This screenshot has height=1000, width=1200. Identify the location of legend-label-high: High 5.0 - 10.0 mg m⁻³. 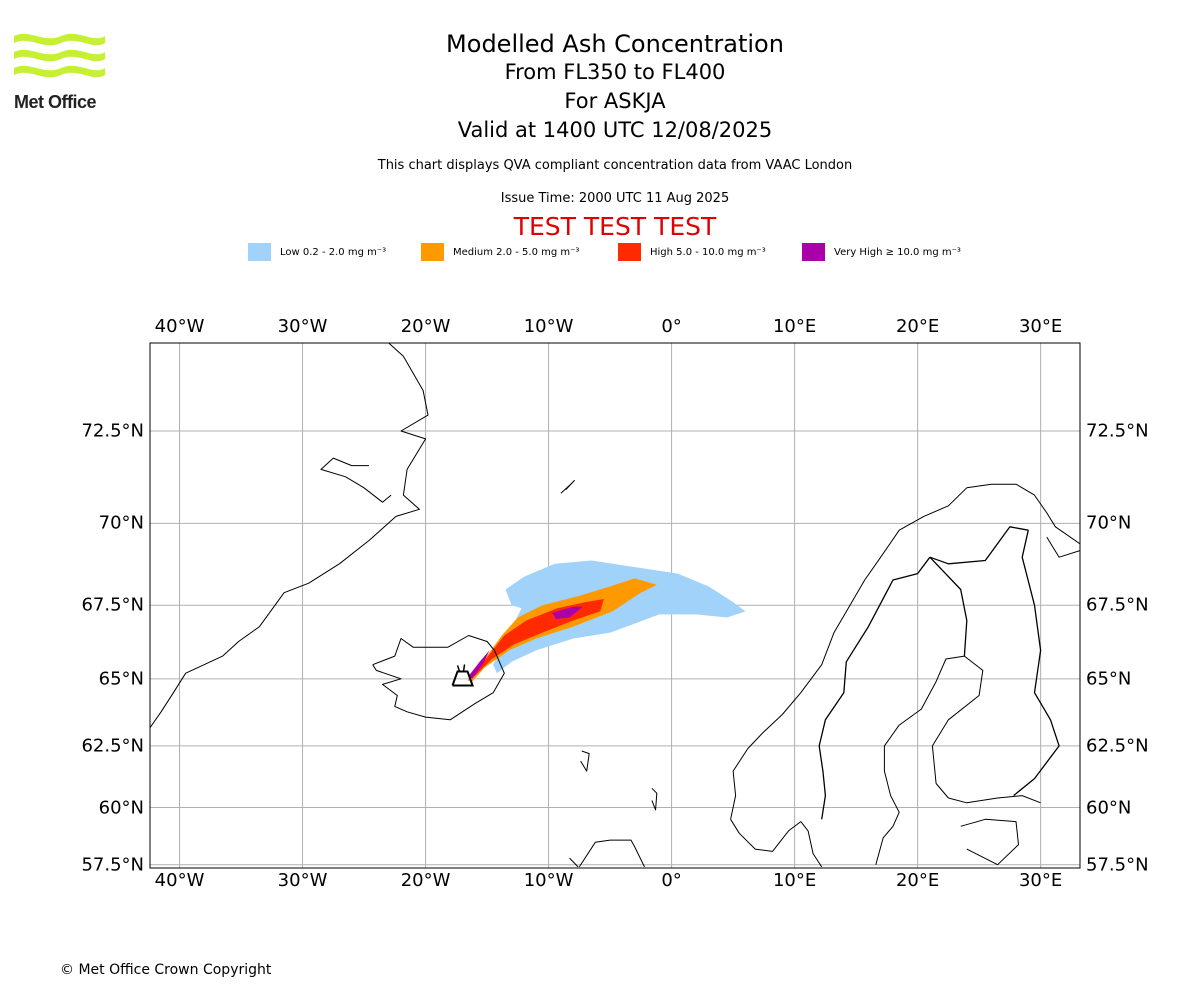
(708, 252).